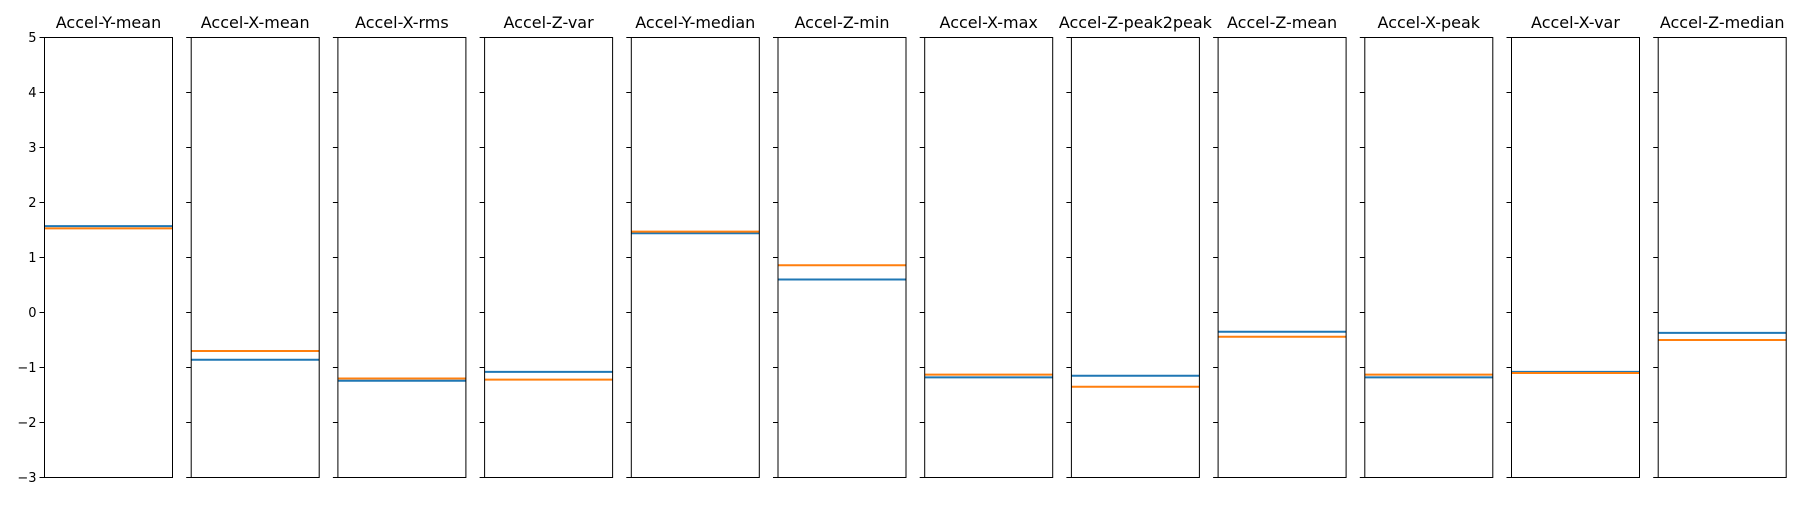  I want to click on subplot-panel: Accel-X-rms, so click(399, 245).